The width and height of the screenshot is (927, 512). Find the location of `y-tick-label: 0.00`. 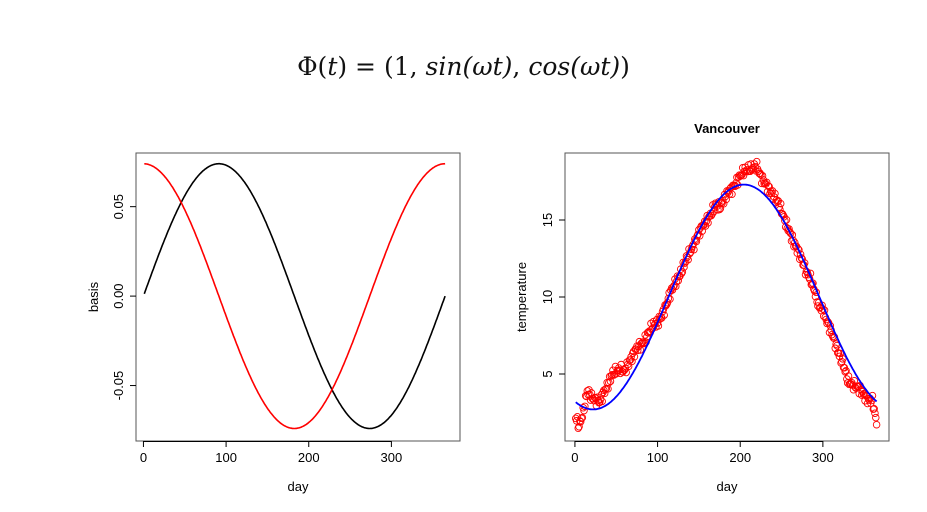

y-tick-label: 0.00 is located at coordinates (118, 295).